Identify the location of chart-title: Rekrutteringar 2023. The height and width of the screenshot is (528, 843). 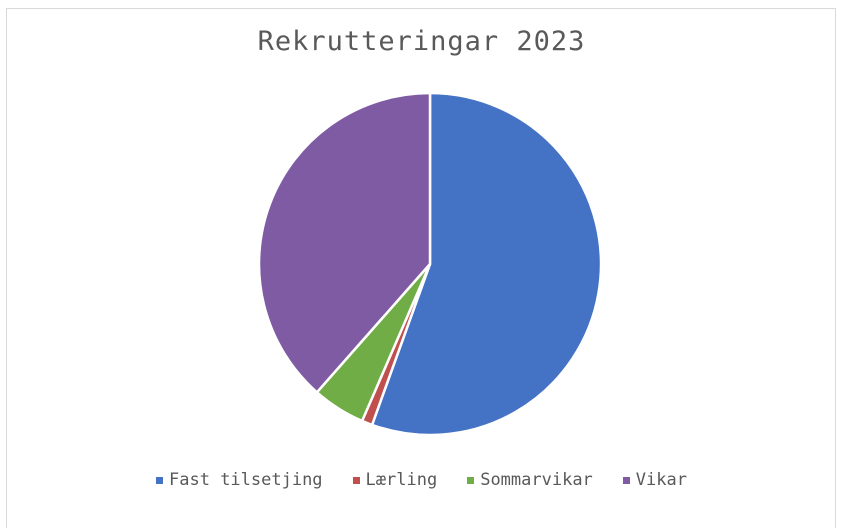
(421, 41).